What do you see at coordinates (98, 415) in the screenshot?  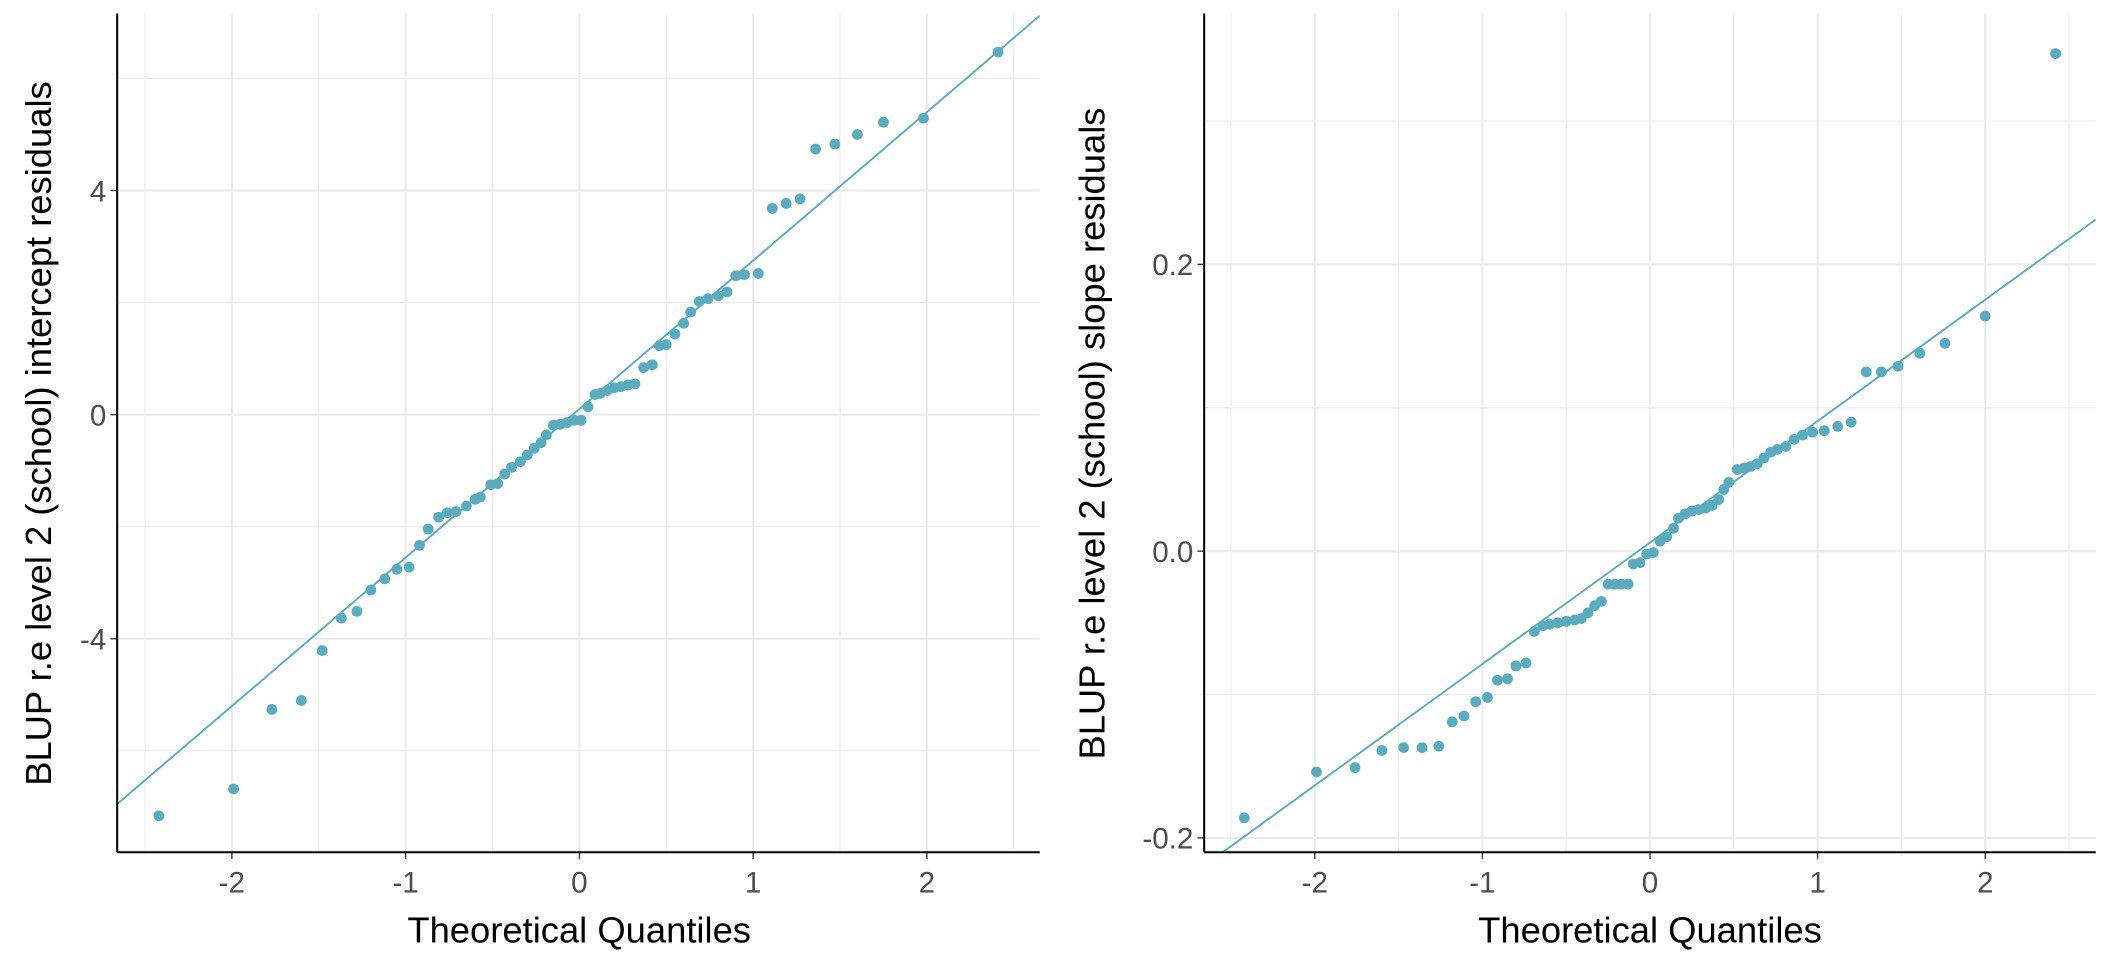 I see `y-tick-label: 0` at bounding box center [98, 415].